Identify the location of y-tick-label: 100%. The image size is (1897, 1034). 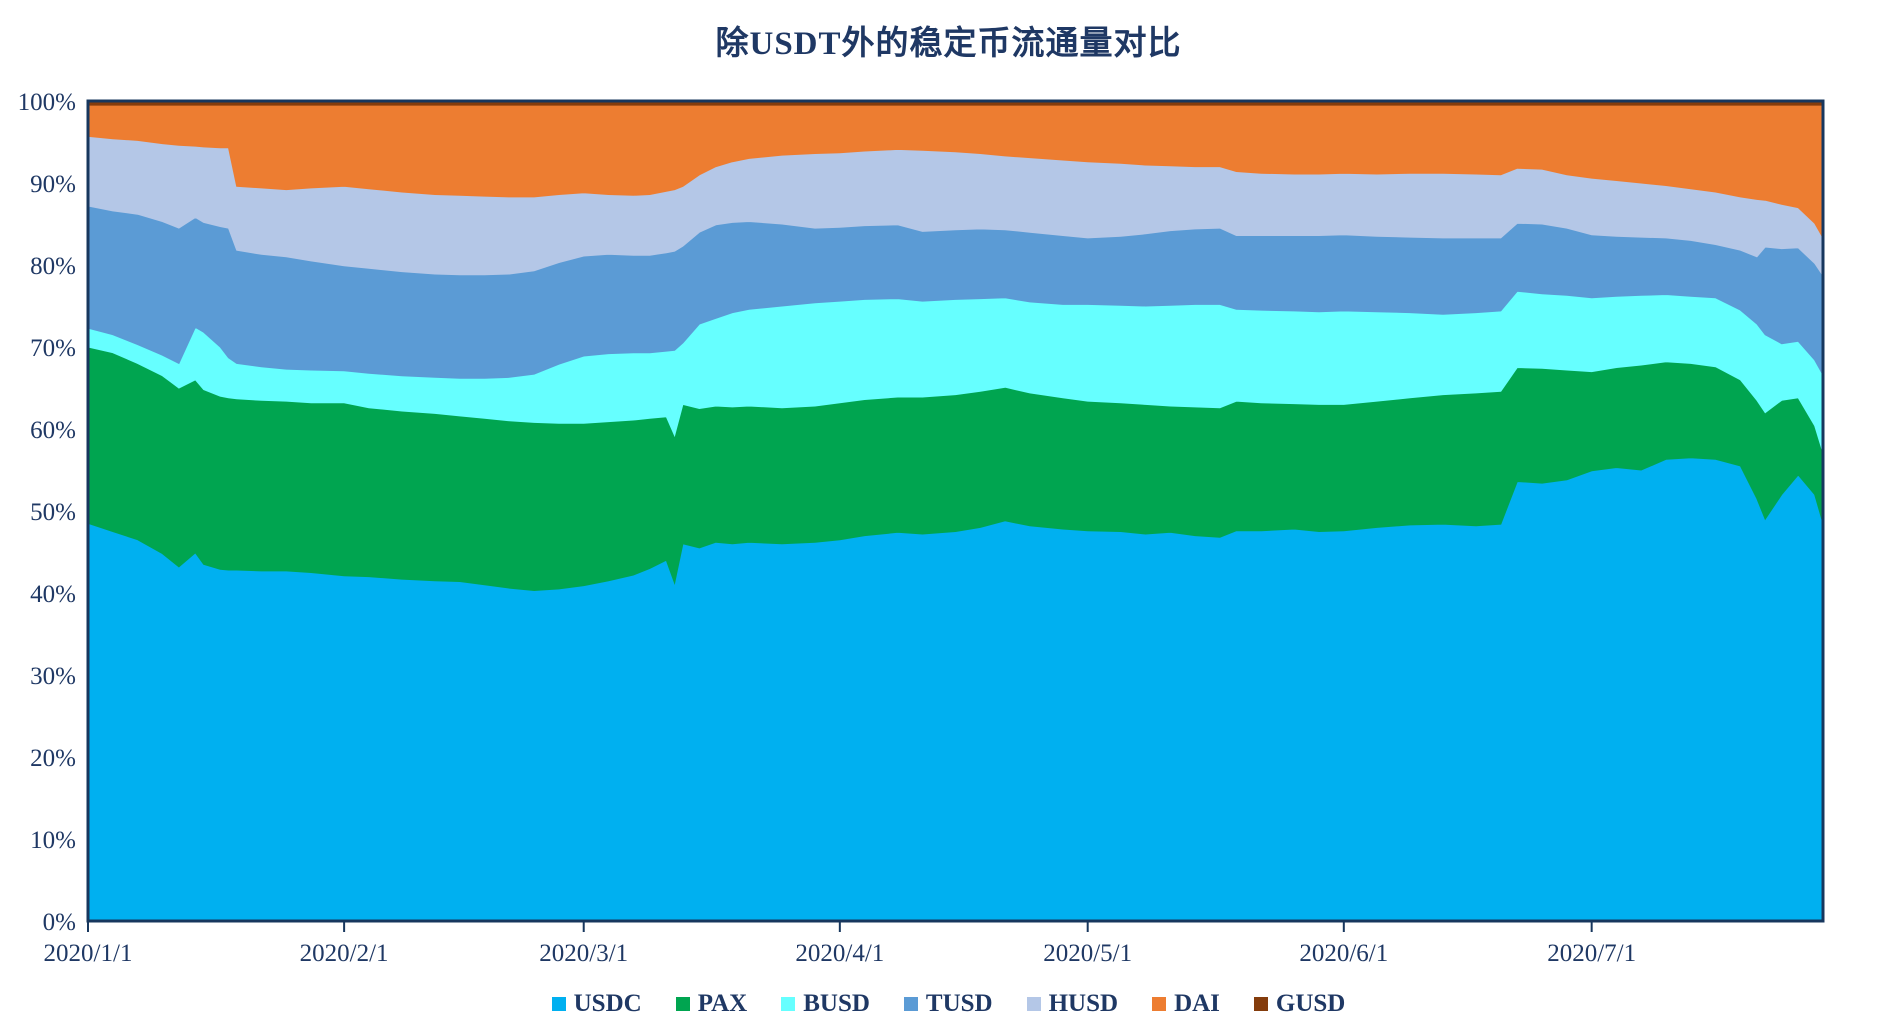
(47, 102).